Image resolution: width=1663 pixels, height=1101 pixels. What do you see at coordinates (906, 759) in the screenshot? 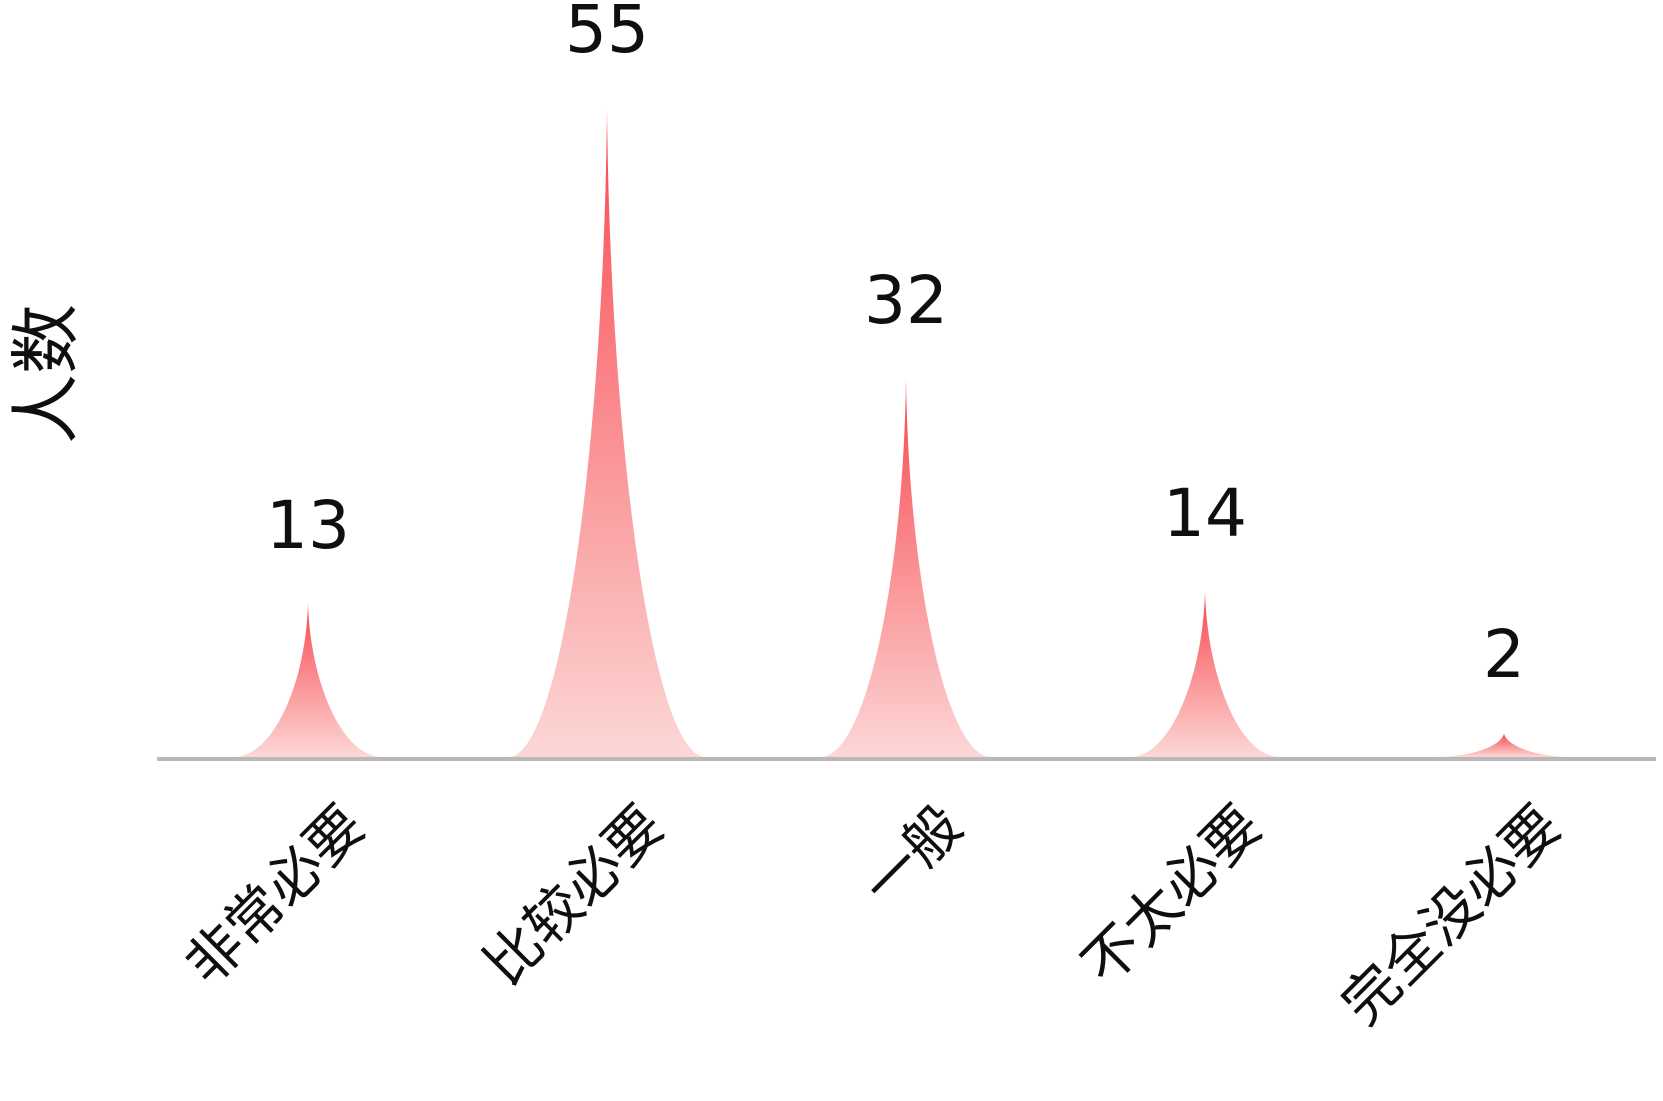
I see `x-axis-line` at bounding box center [906, 759].